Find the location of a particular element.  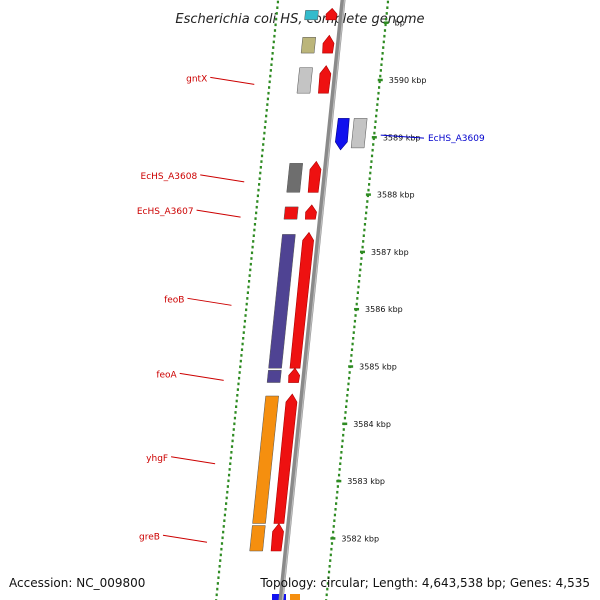

map-title: Escherichia coli HS, complete genome is located at coordinates (299, 19).